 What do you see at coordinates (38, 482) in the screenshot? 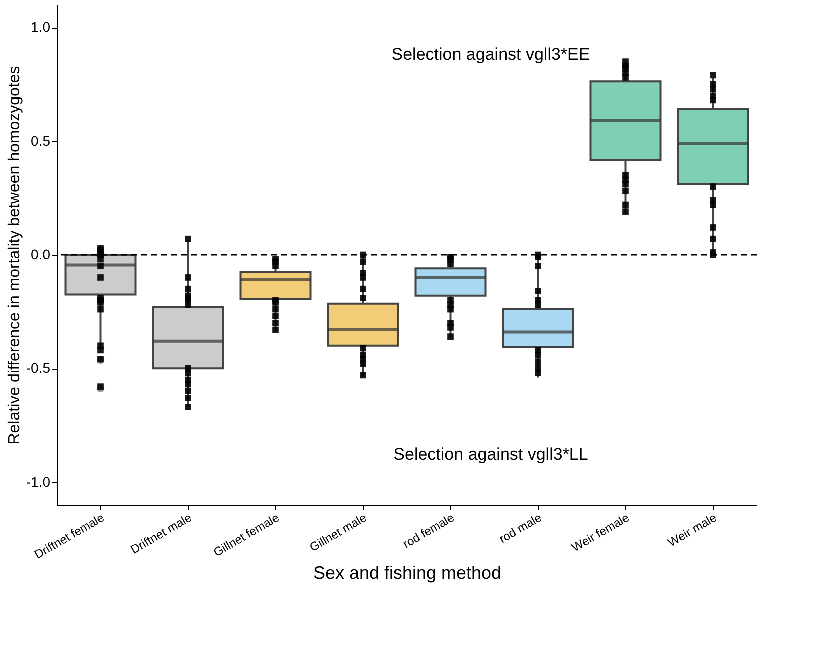
I see `y-tick-label: -1.0` at bounding box center [38, 482].